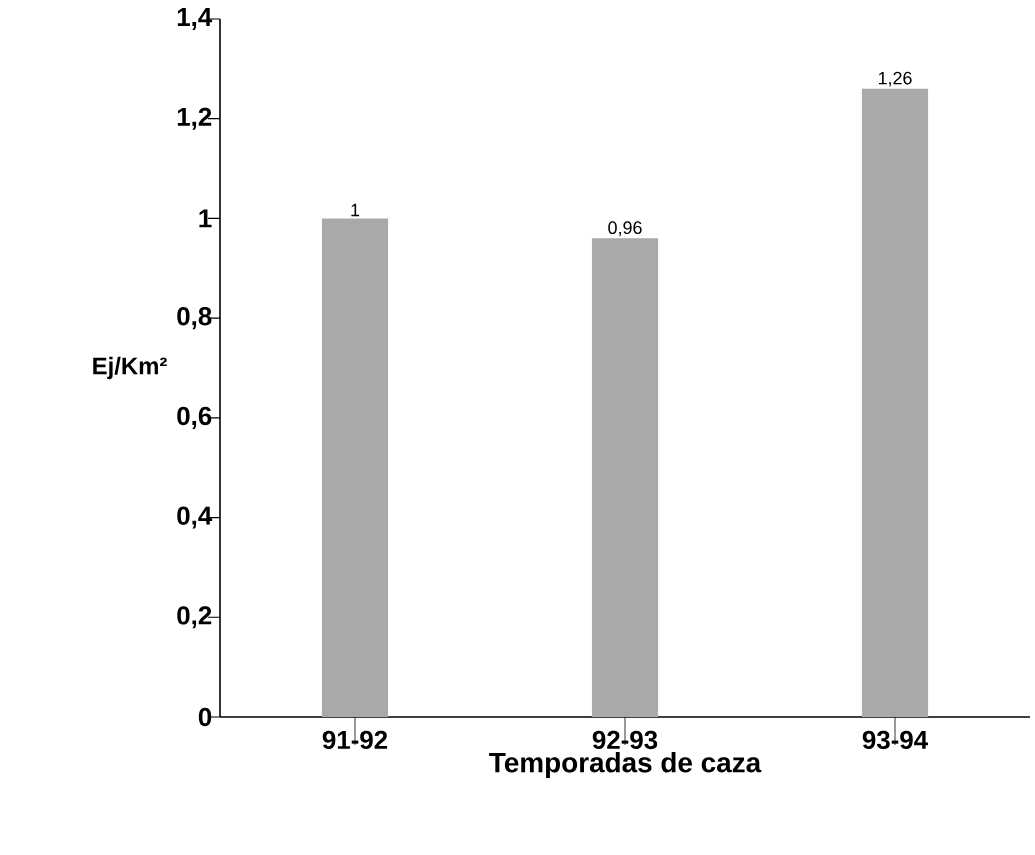  What do you see at coordinates (194, 318) in the screenshot?
I see `y-tick-label: 0,8` at bounding box center [194, 318].